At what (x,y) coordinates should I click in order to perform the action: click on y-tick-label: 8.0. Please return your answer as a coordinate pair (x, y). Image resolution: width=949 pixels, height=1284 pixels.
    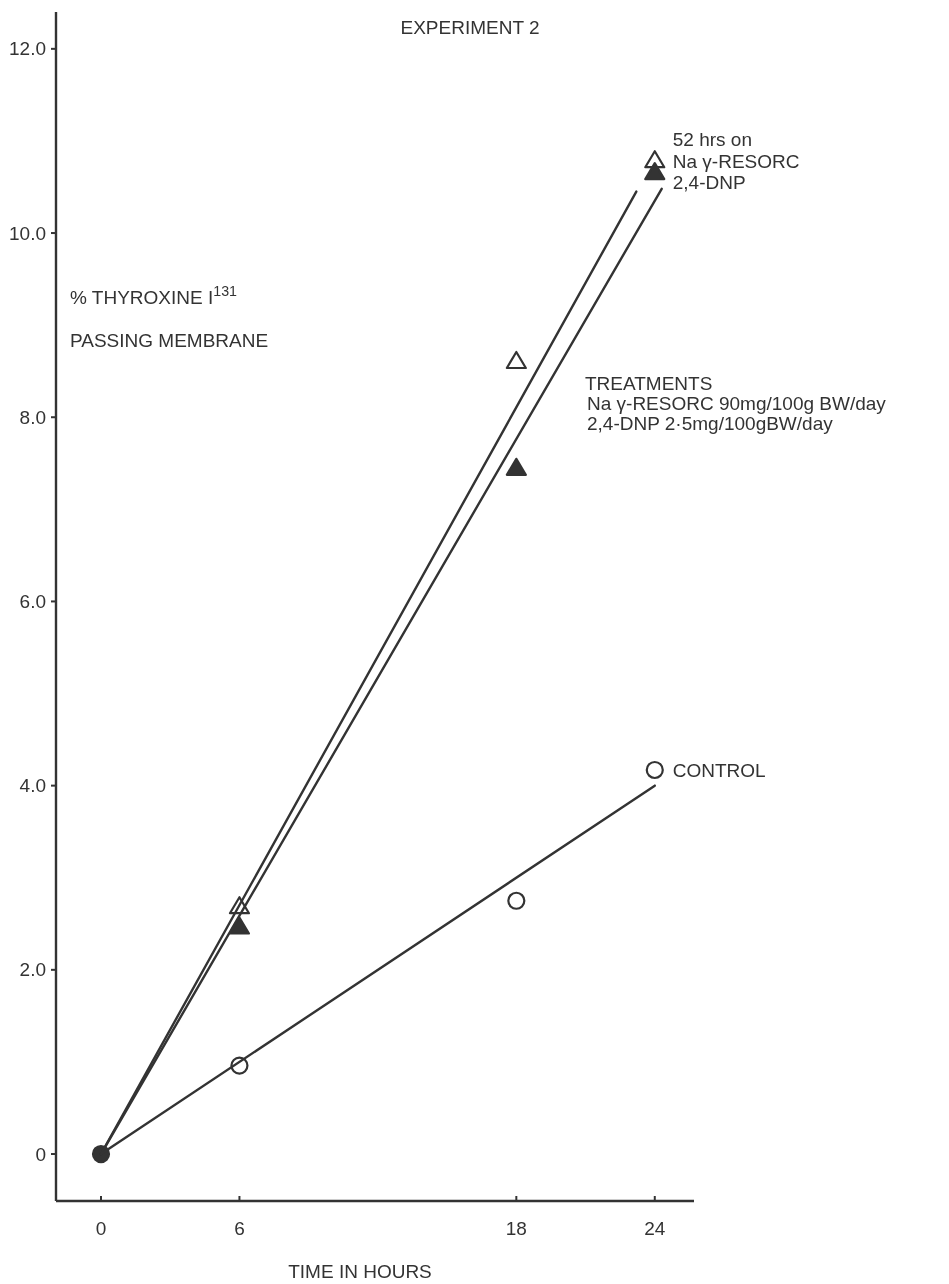
    Looking at the image, I should click on (32, 417).